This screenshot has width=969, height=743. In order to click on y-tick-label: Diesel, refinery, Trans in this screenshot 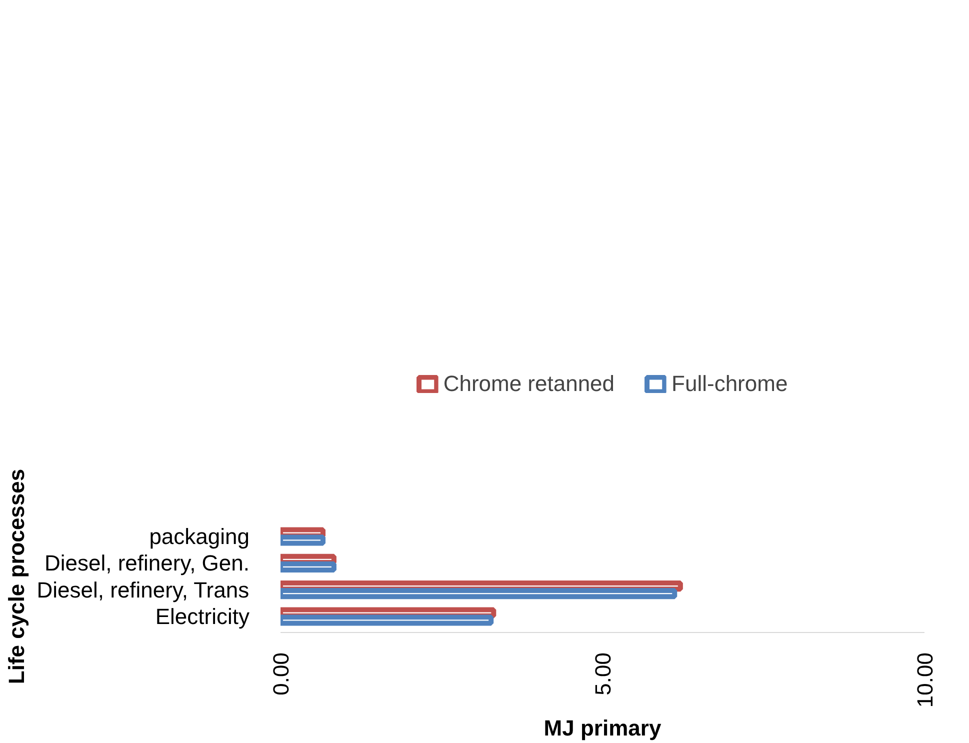, I will do `click(143, 589)`.